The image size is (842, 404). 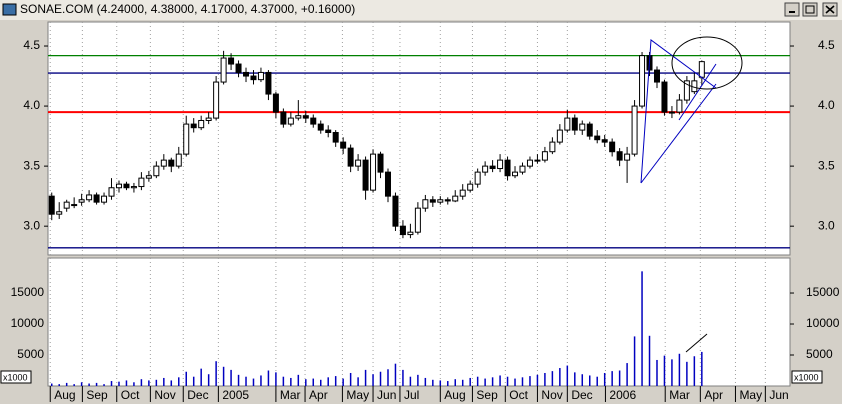 I want to click on y-tick-label-right: 15000, so click(x=823, y=292).